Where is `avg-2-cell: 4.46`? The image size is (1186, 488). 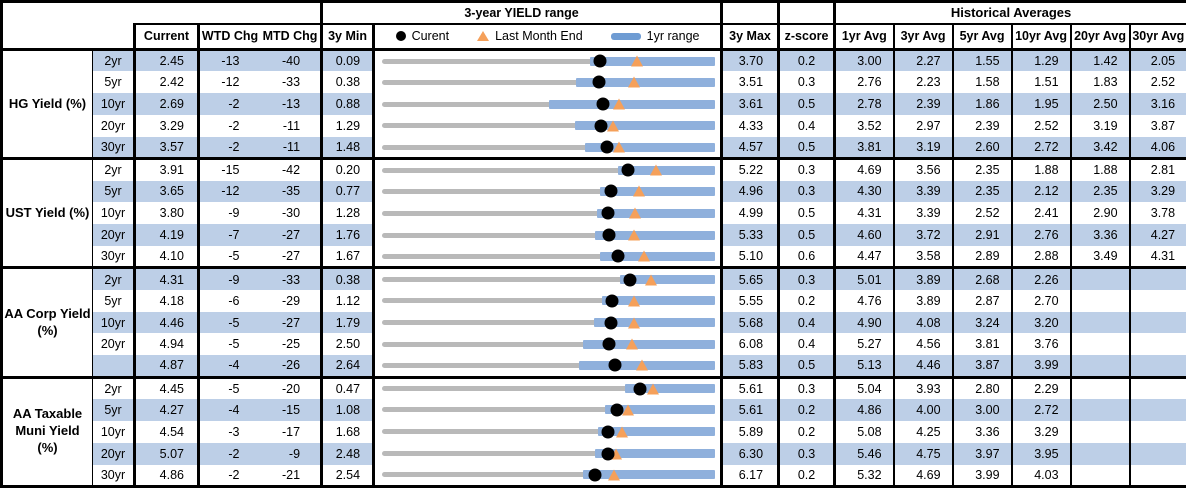
avg-2-cell: 4.46 is located at coordinates (923, 366).